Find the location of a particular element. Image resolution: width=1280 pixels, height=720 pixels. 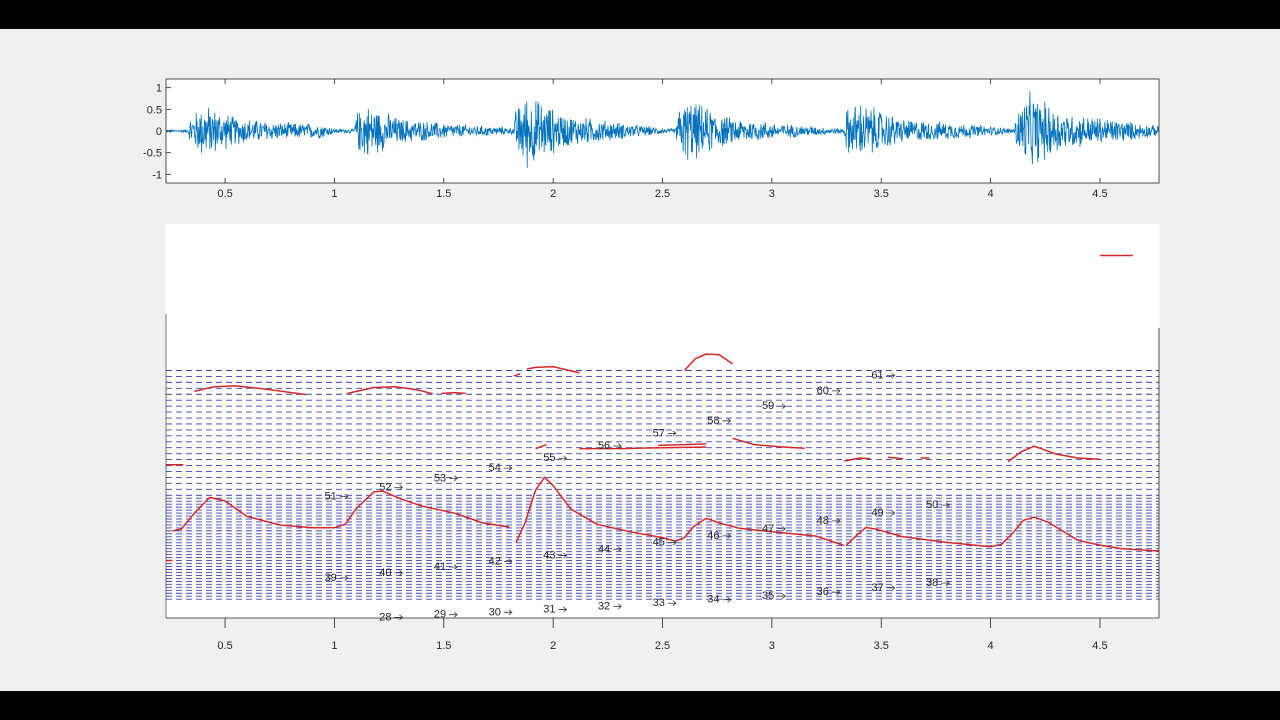

waveform-xtick-label: 4.5 is located at coordinates (1099, 194).